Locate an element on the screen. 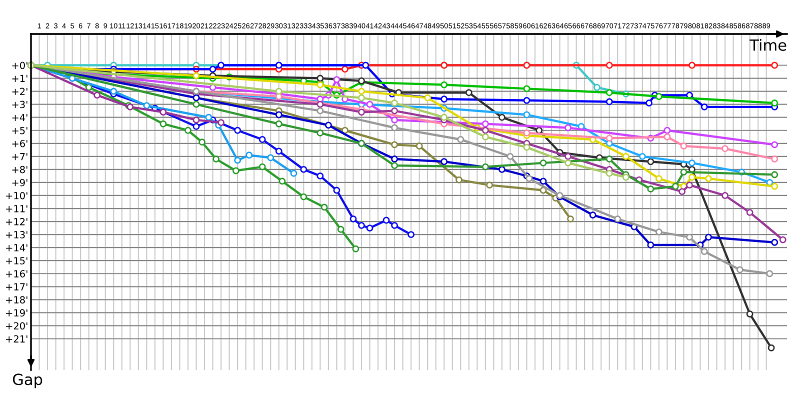 This screenshot has width=800, height=400. y-axis-title: Gap is located at coordinates (27, 381).